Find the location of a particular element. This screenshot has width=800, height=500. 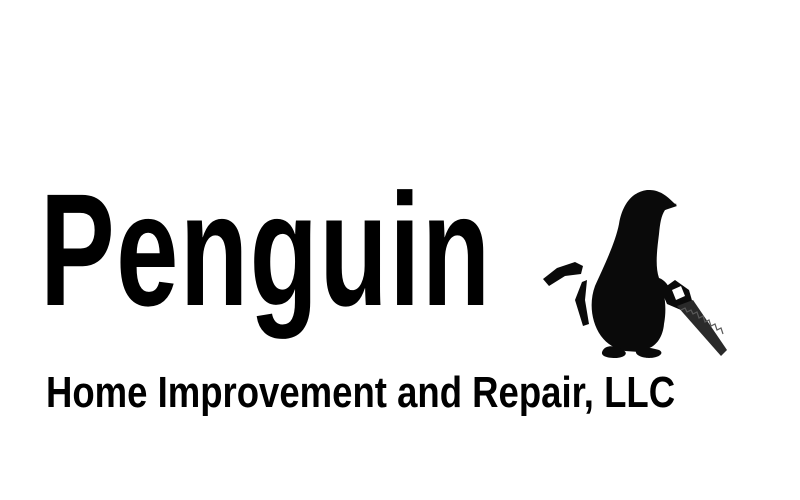

penguin-with-hammer-and-saw-icon is located at coordinates (635, 274).